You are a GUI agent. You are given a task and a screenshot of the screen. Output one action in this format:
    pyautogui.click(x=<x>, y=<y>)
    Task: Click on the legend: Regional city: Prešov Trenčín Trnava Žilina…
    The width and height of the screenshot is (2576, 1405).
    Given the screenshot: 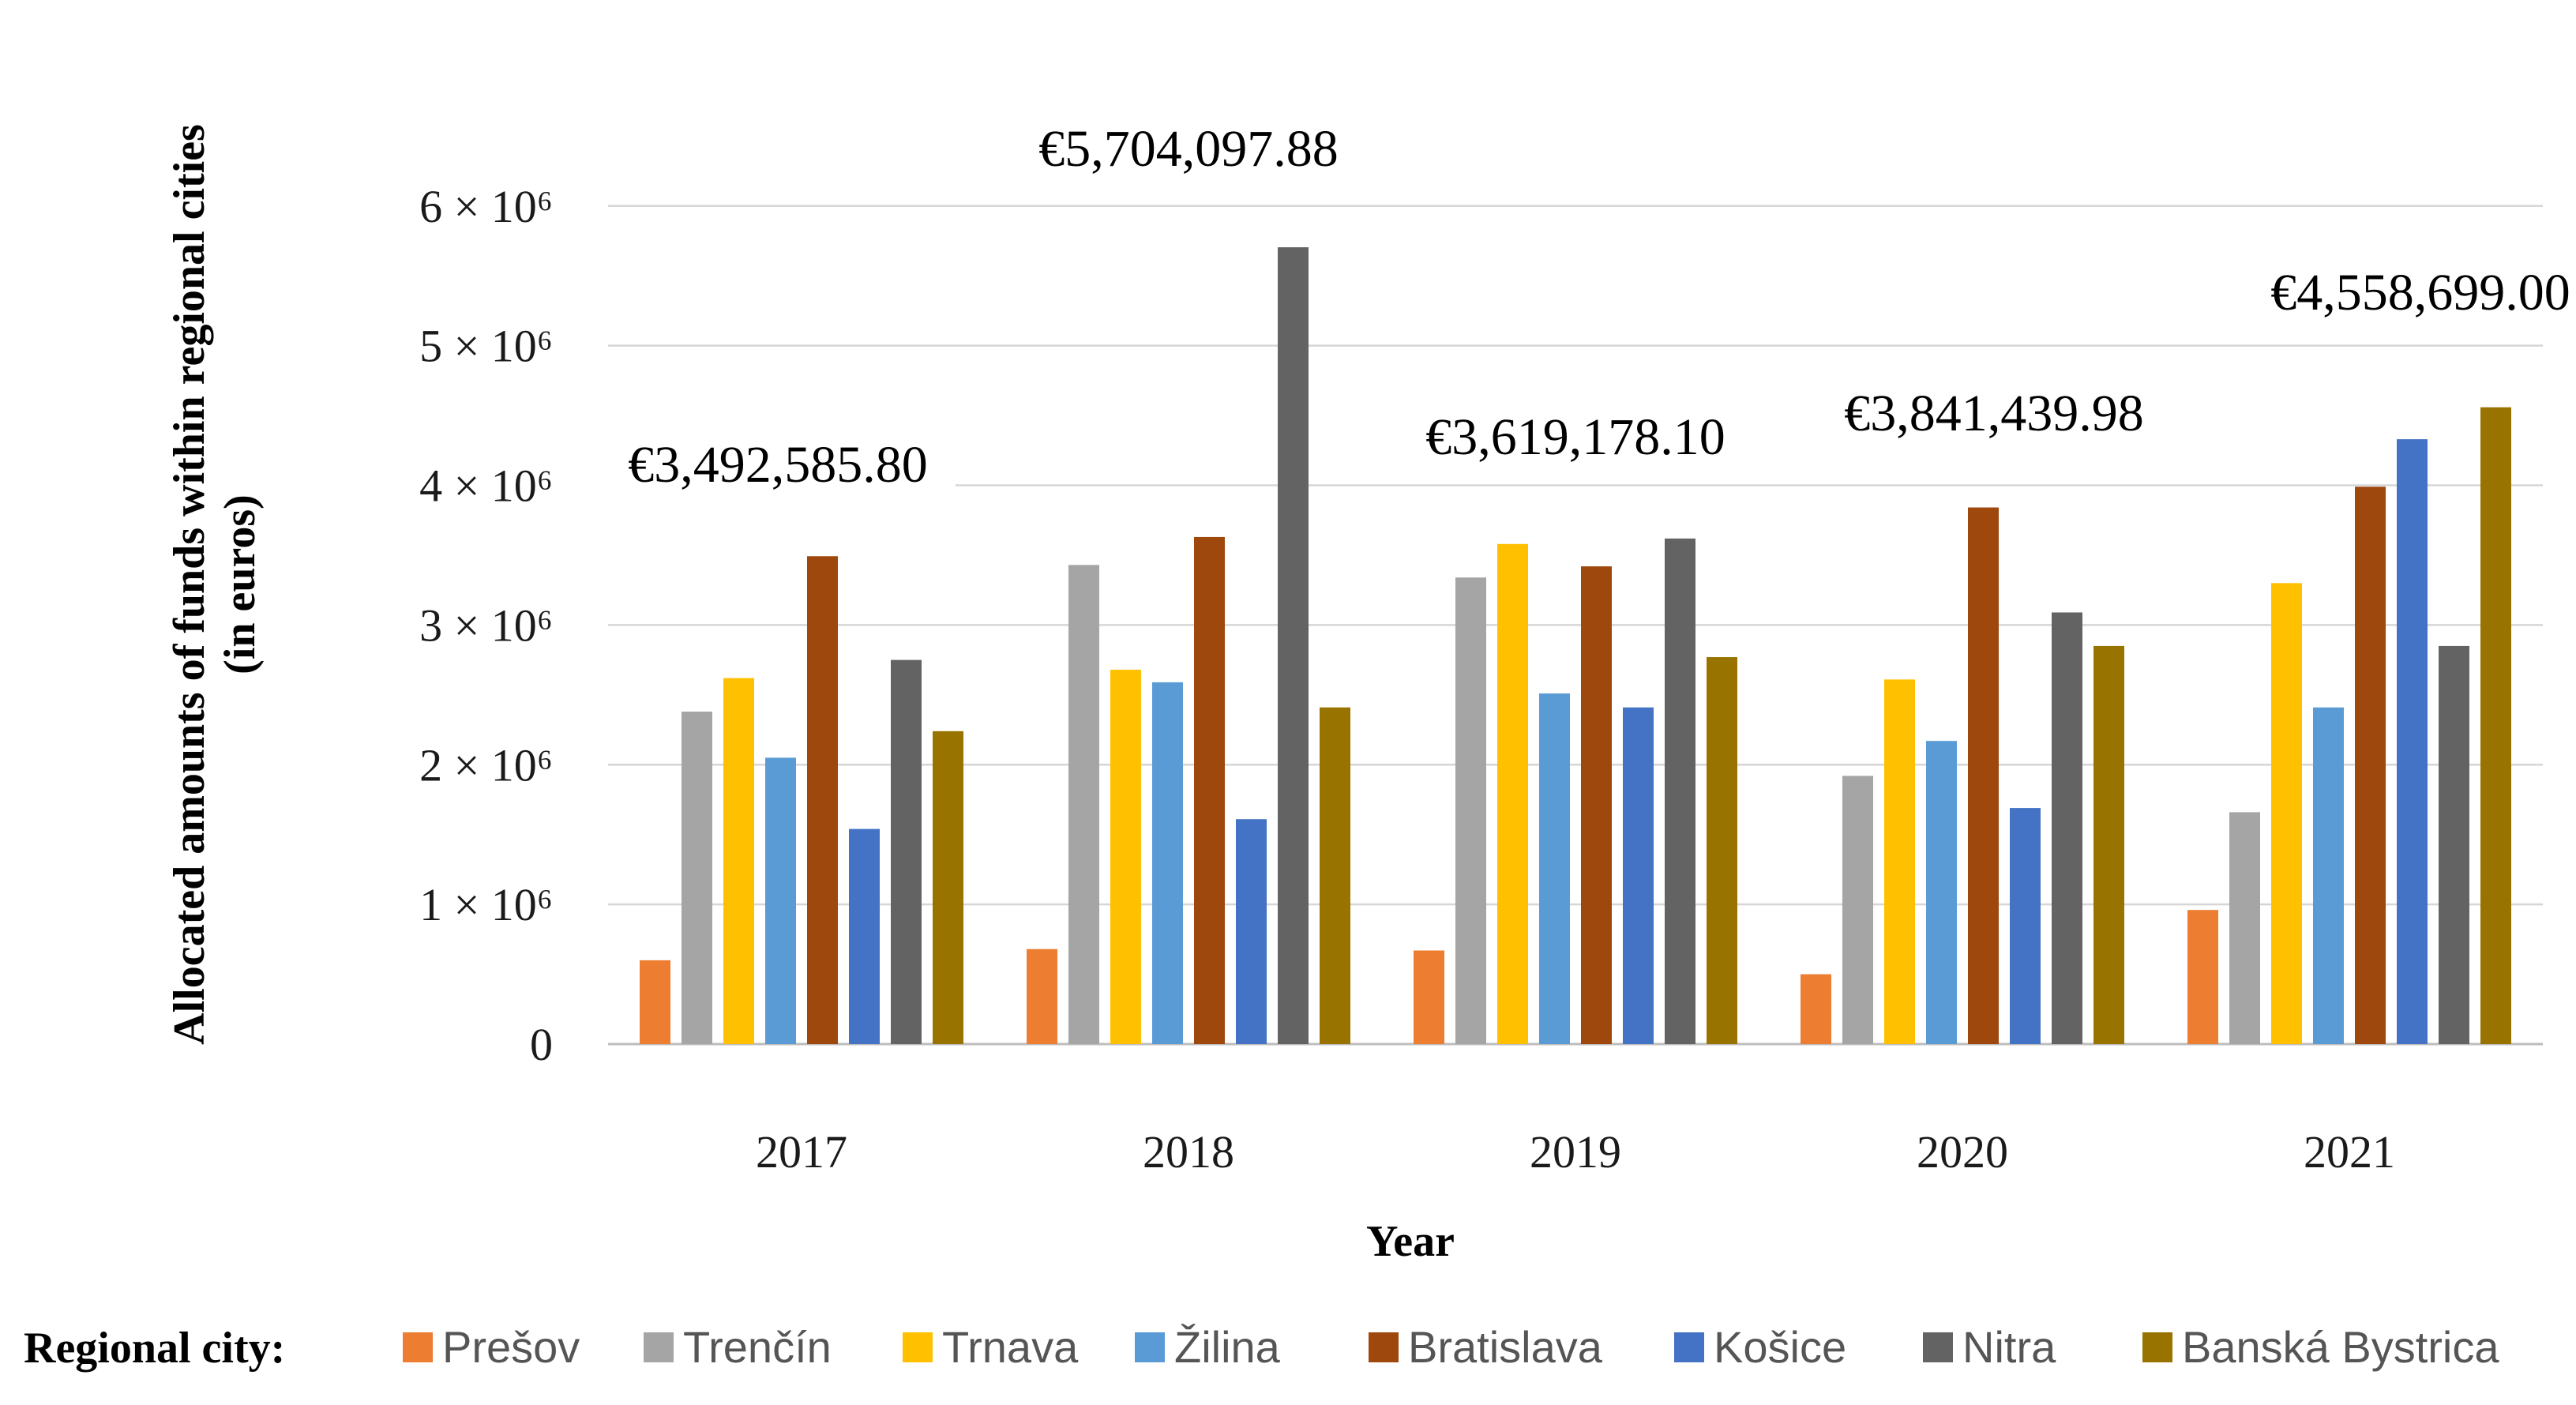 What is the action you would take?
    pyautogui.click(x=1261, y=1347)
    